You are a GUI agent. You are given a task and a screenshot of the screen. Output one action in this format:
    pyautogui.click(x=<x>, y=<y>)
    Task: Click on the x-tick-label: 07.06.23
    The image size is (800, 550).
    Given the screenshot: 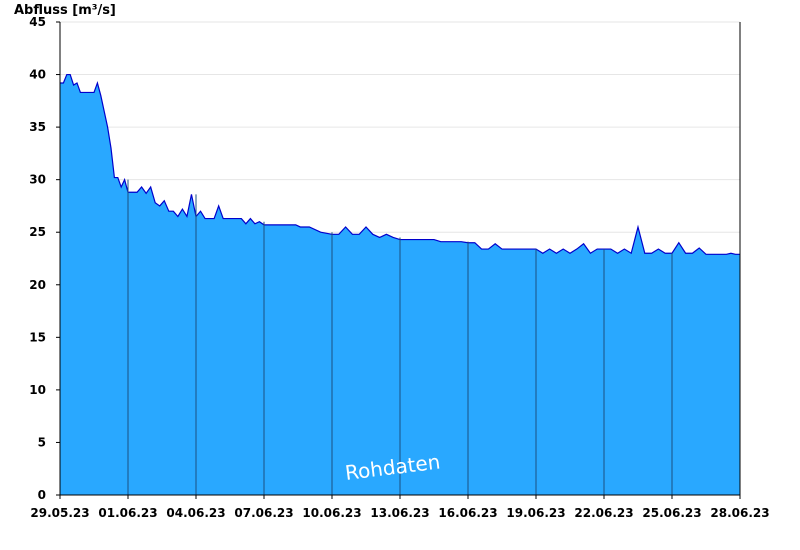 What is the action you would take?
    pyautogui.click(x=263, y=513)
    